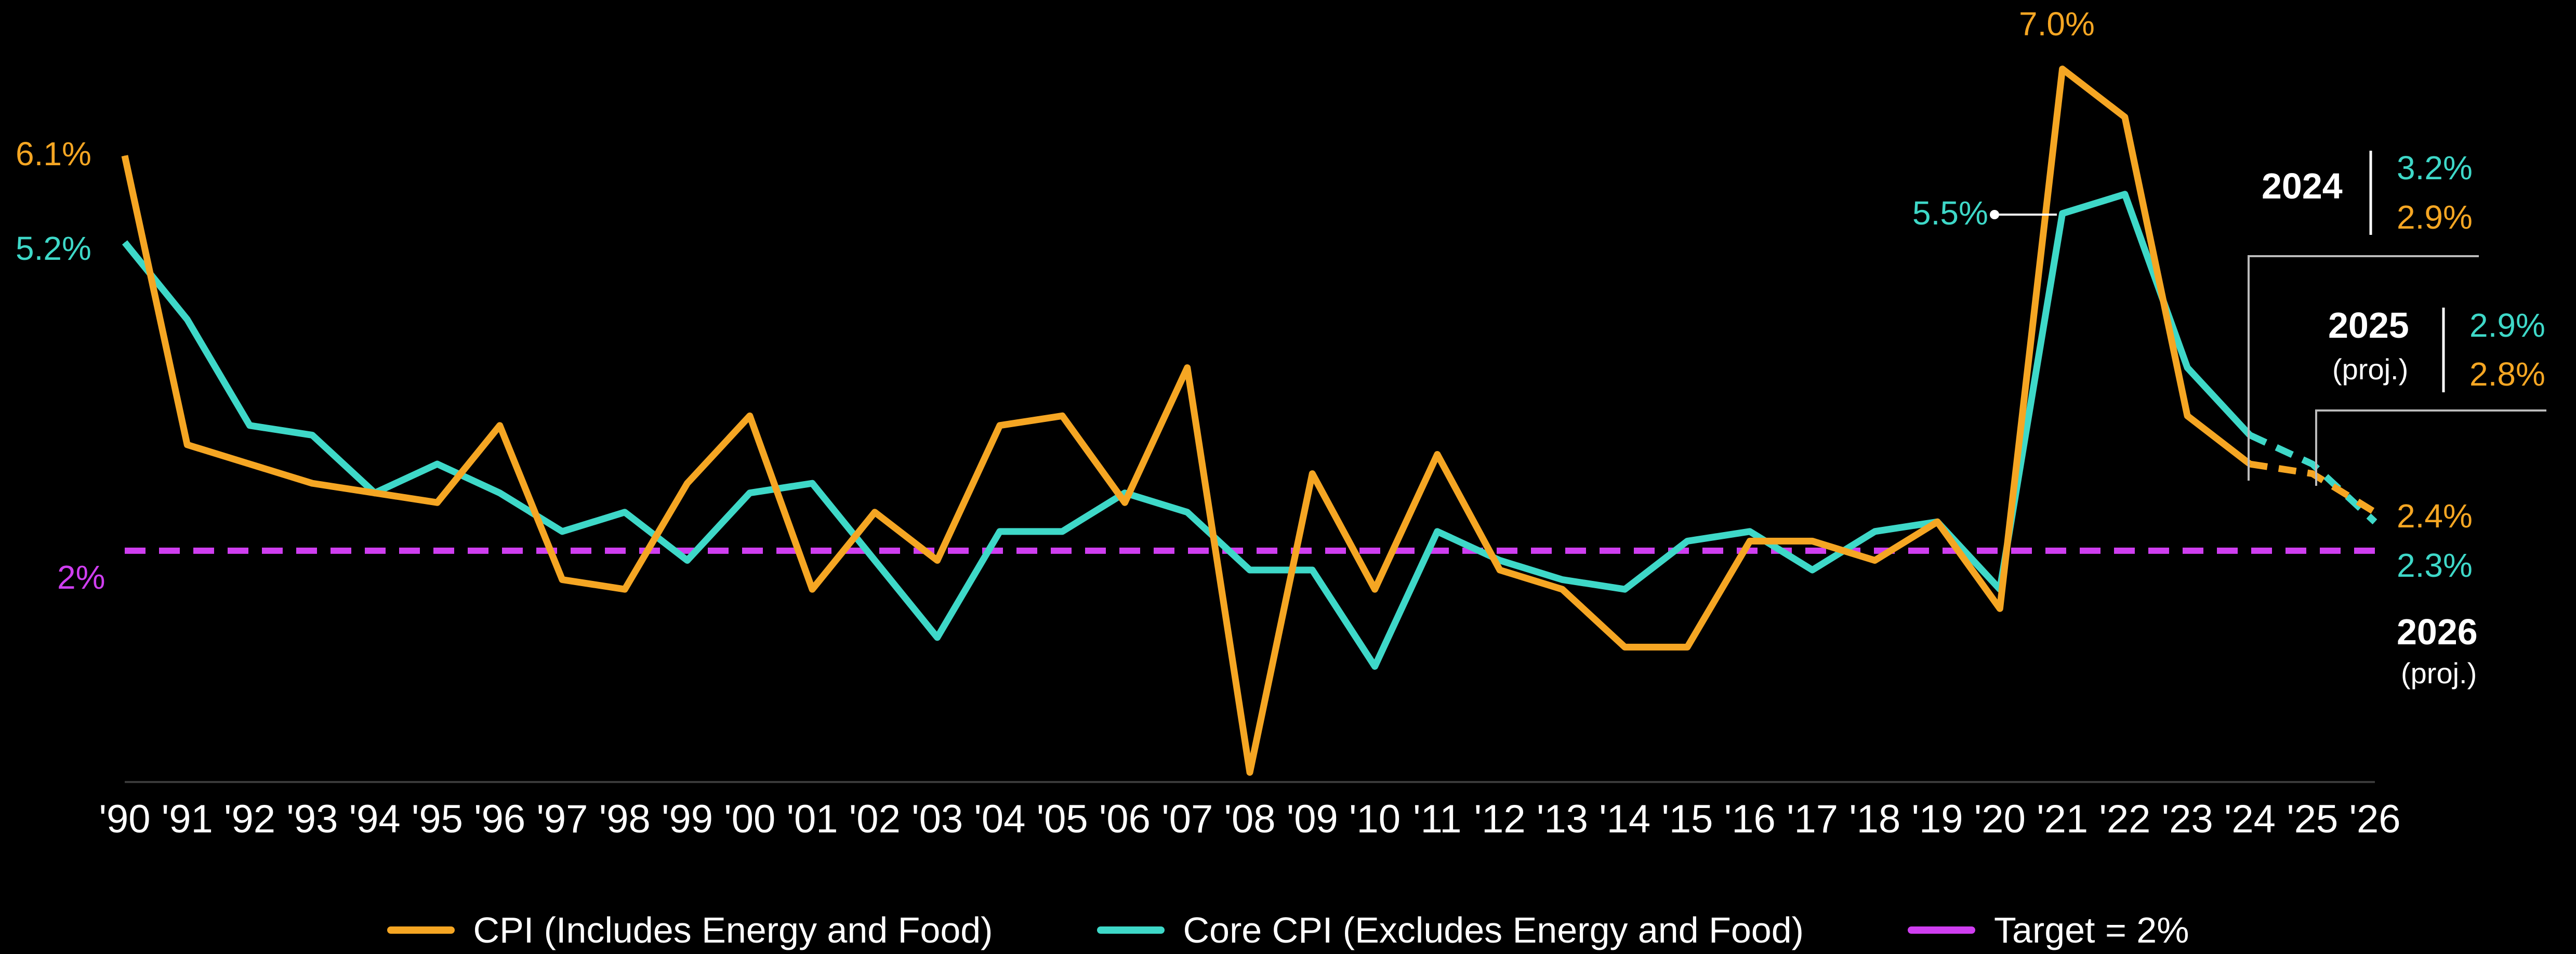 The image size is (2576, 954). I want to click on core-cpi-projection-line, so click(2312, 478).